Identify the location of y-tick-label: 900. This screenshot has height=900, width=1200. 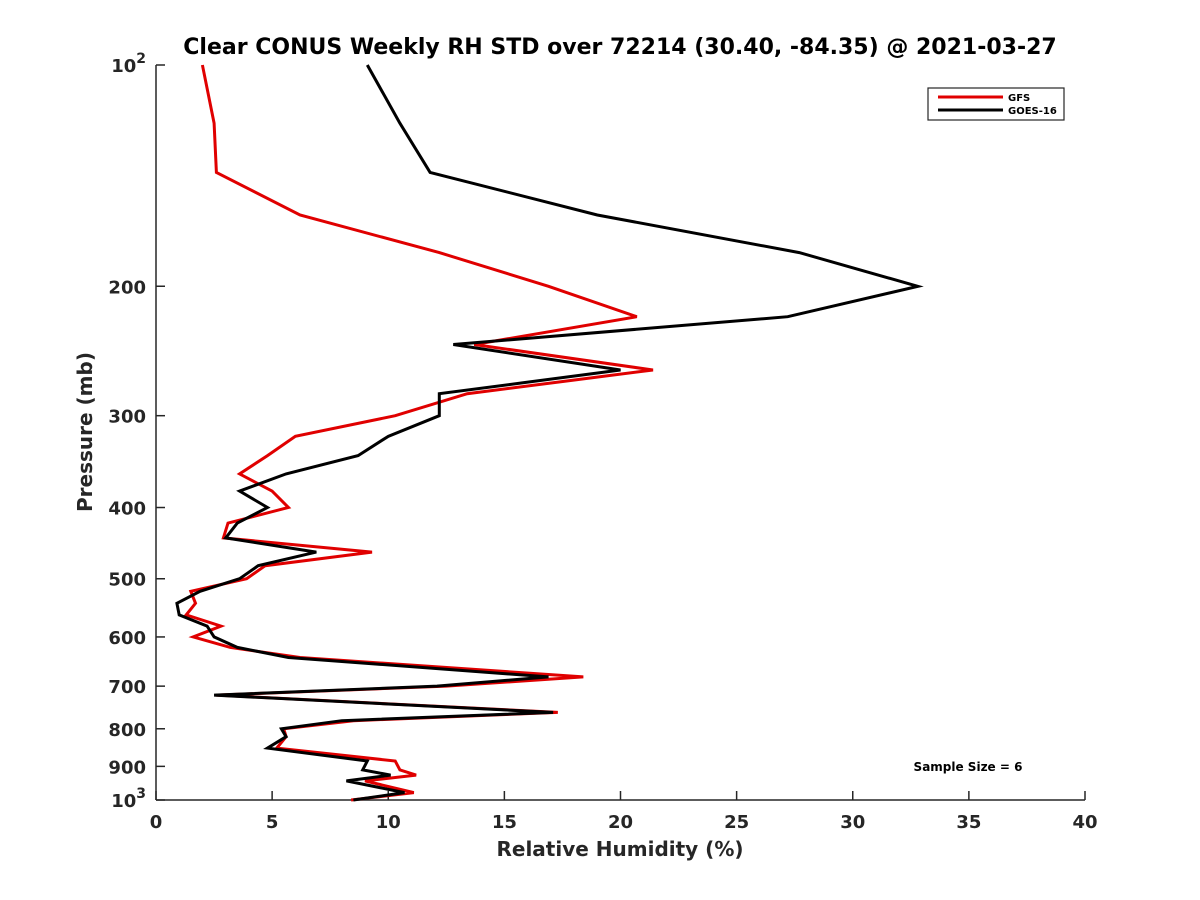
(127, 767).